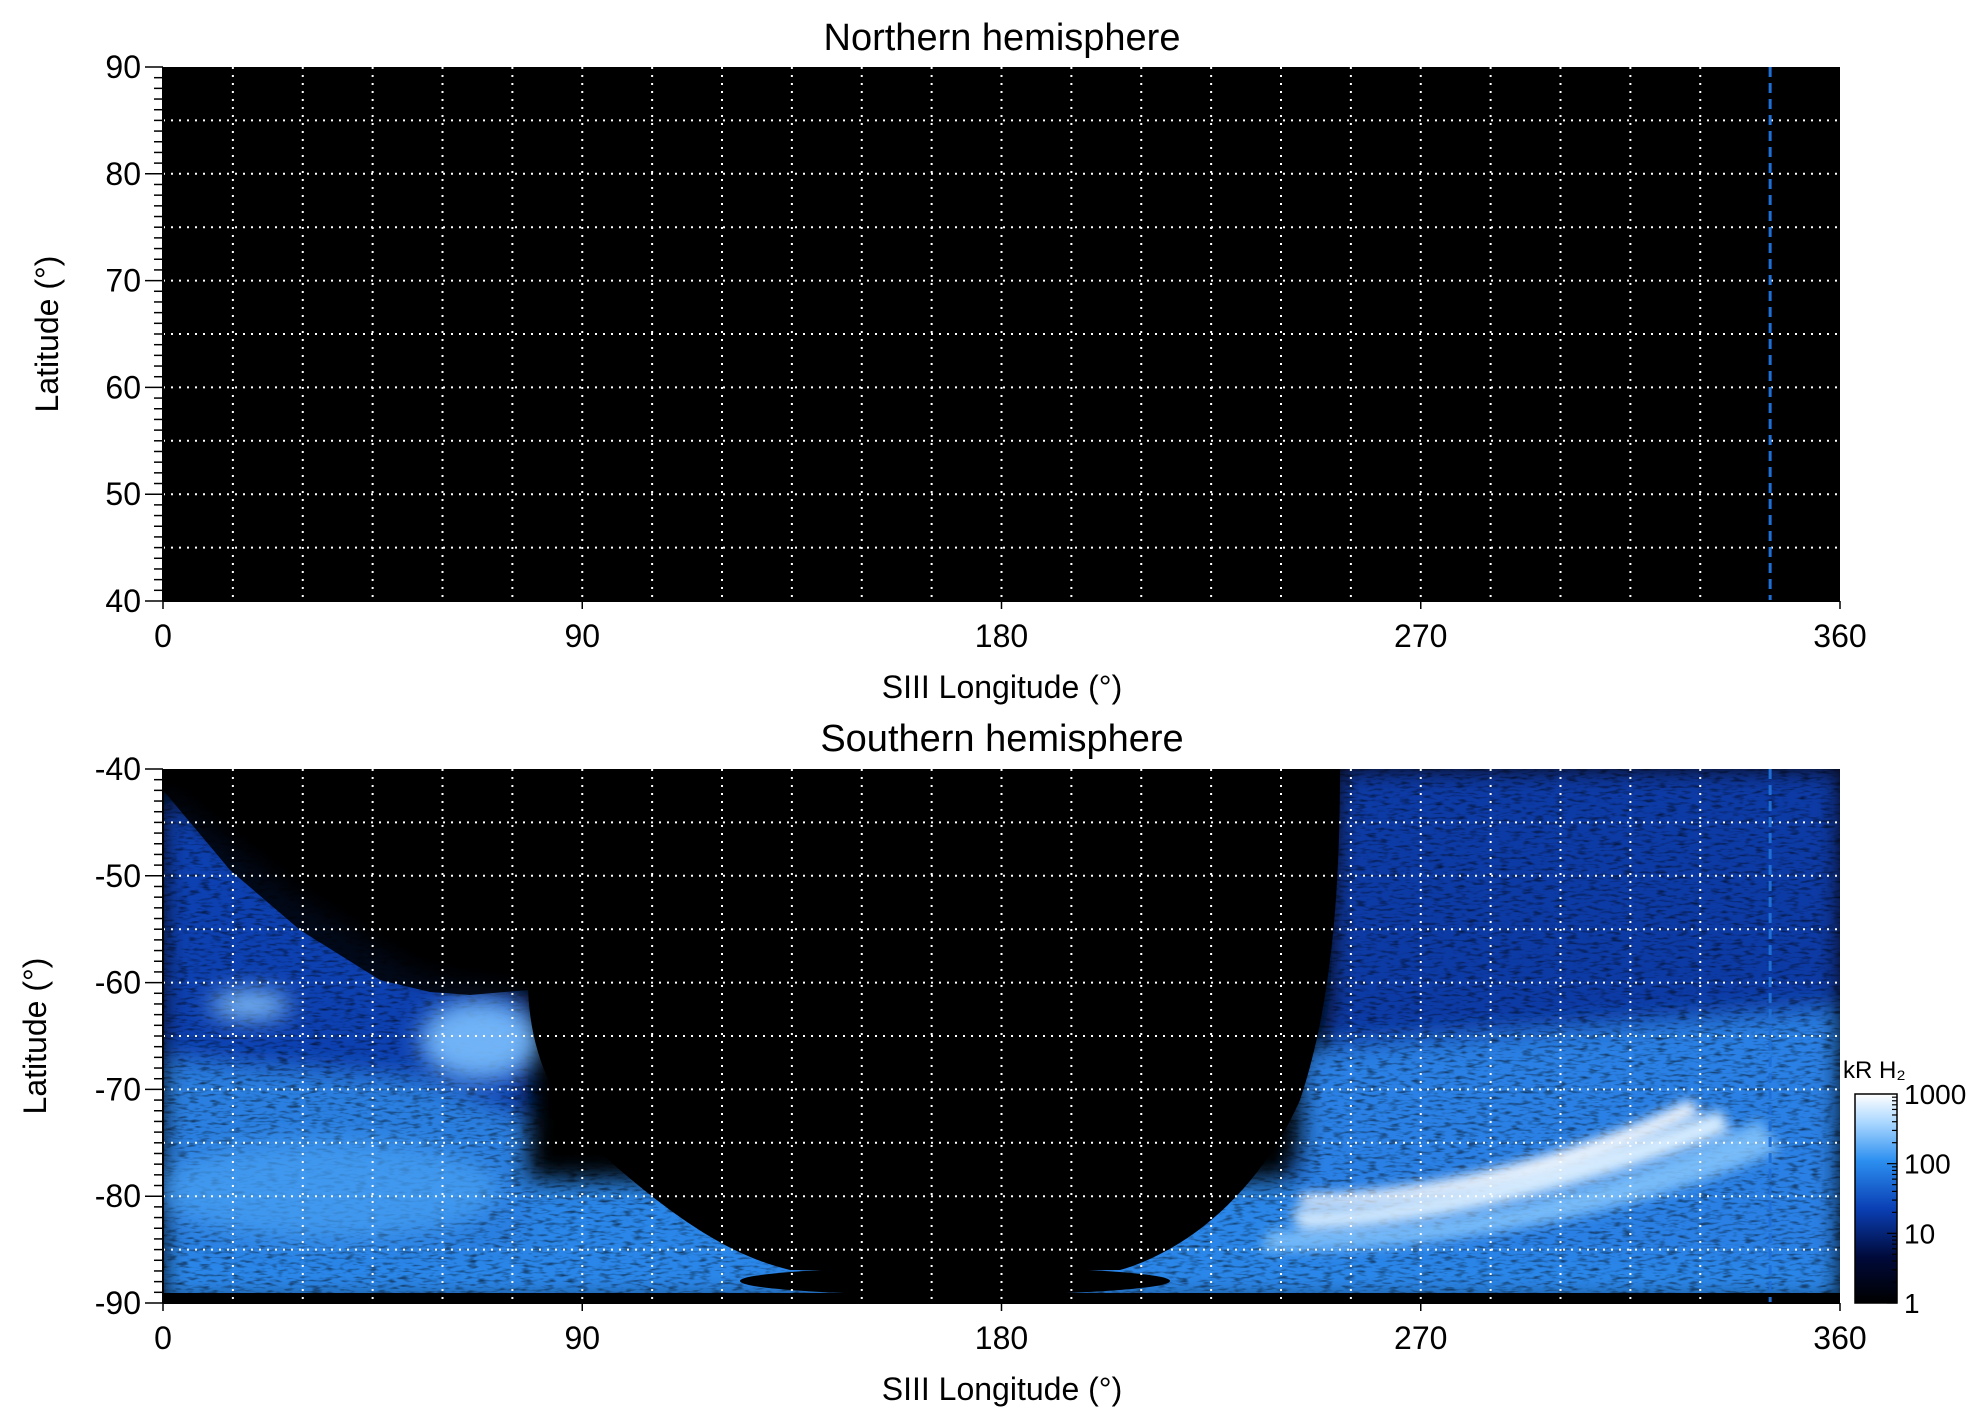 The image size is (1983, 1423). I want to click on no-data-limb, so click(955, 1281).